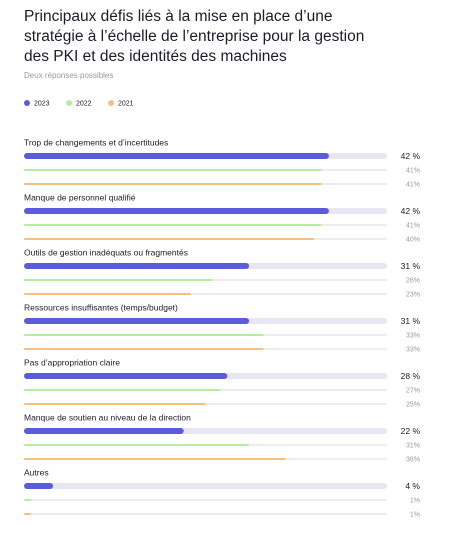 This screenshot has height=535, width=450. Describe the element at coordinates (80, 197) in the screenshot. I see `category-label: Manque de personnel qualifié` at that location.